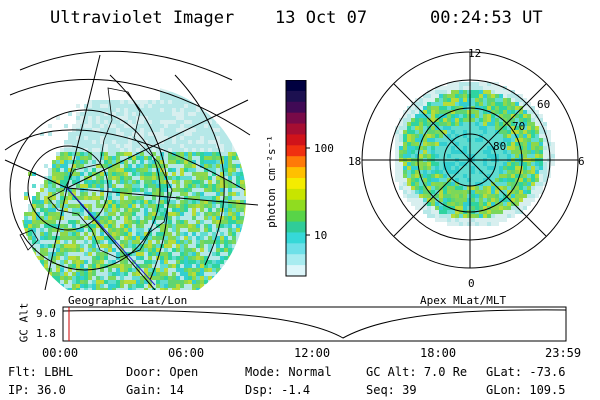  Describe the element at coordinates (288, 372) in the screenshot. I see `info-mode: Mode: Normal` at that location.